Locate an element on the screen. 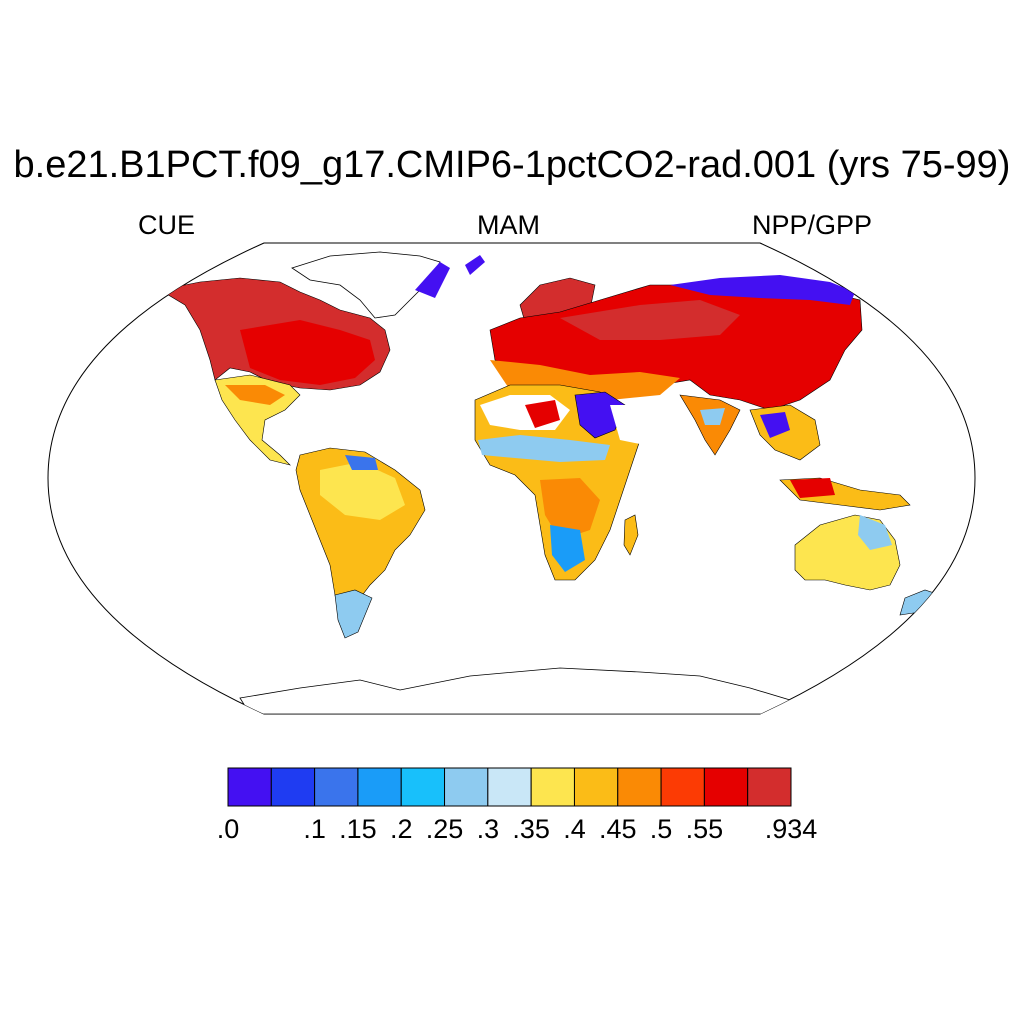 The height and width of the screenshot is (1024, 1024). colorbar-tick-label: .3 is located at coordinates (488, 829).